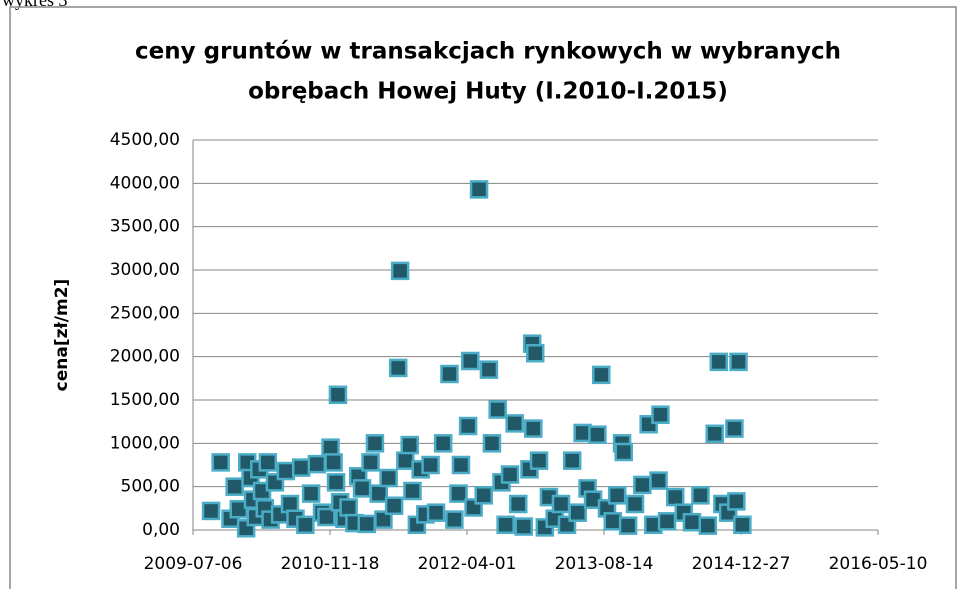 This screenshot has width=960, height=589. I want to click on y-tick-label: 1000,00, so click(145, 443).